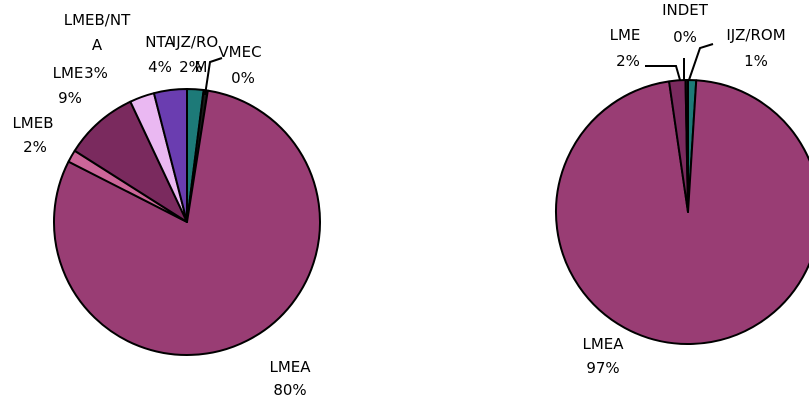  Describe the element at coordinates (602, 368) in the screenshot. I see `slice-value-lmea: 97%` at that location.